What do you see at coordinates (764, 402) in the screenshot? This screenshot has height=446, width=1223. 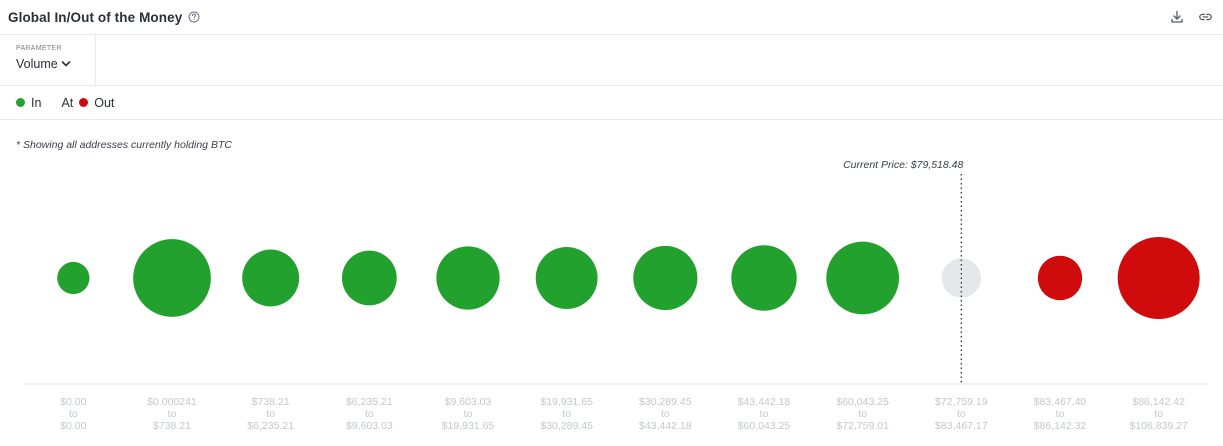 I see `tick-label-7-0: $43,442.18` at bounding box center [764, 402].